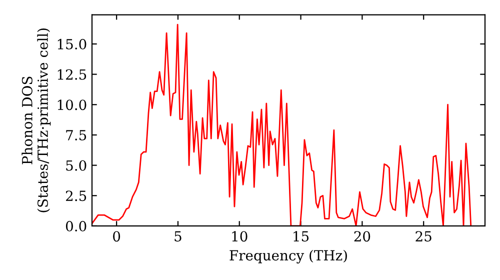  I want to click on y-tick-label: 15.0, so click(72, 44).